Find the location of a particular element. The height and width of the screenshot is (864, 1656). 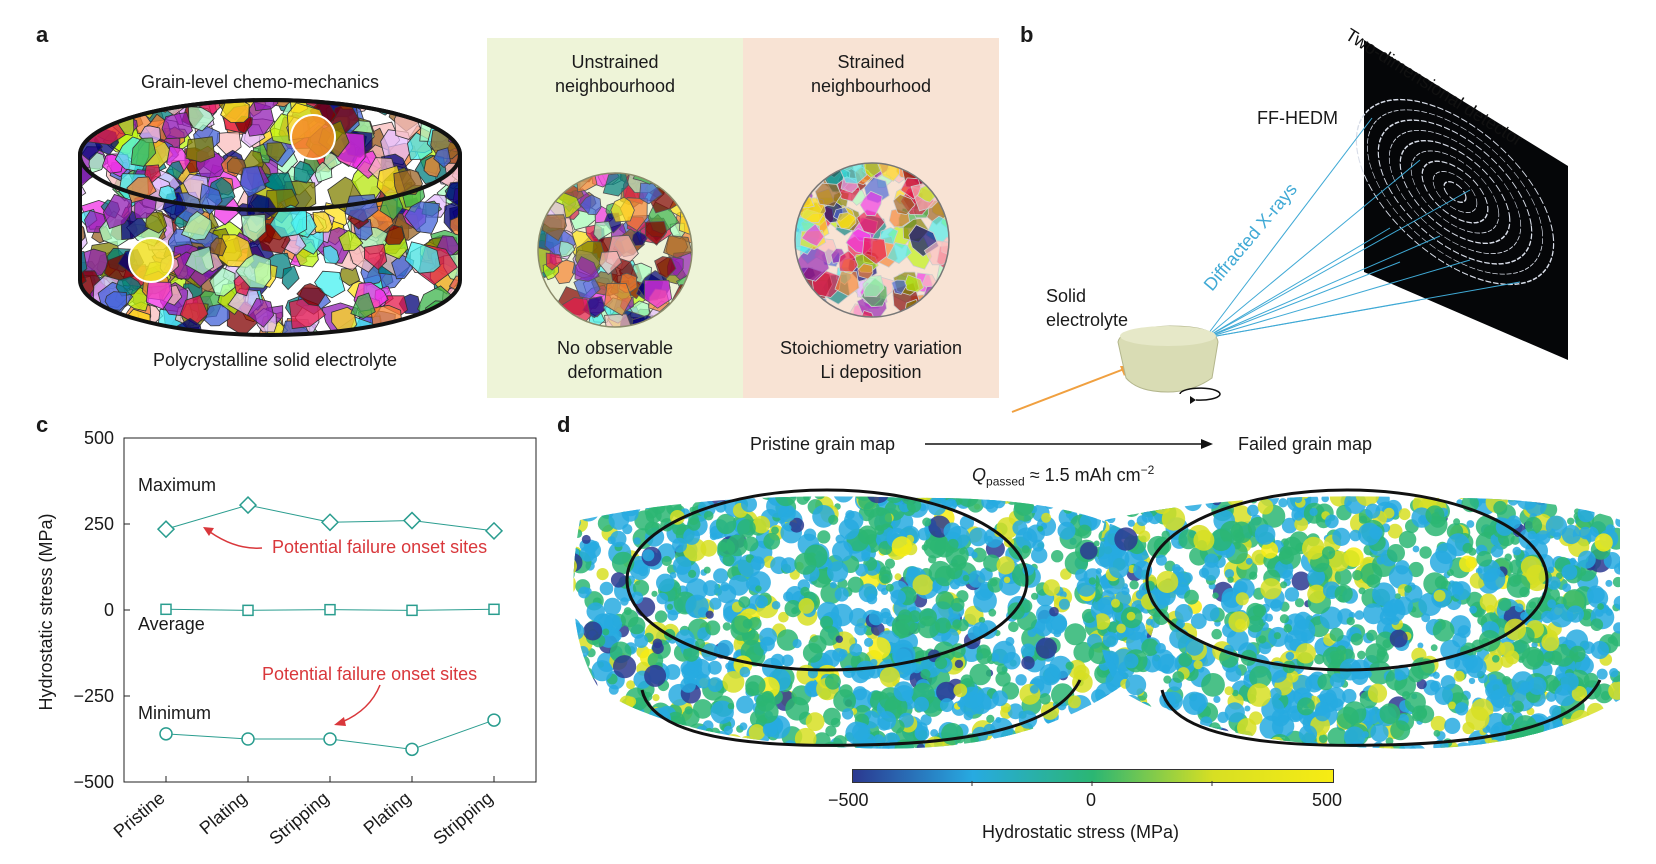

q-superscript: −2 is located at coordinates (1147, 470).